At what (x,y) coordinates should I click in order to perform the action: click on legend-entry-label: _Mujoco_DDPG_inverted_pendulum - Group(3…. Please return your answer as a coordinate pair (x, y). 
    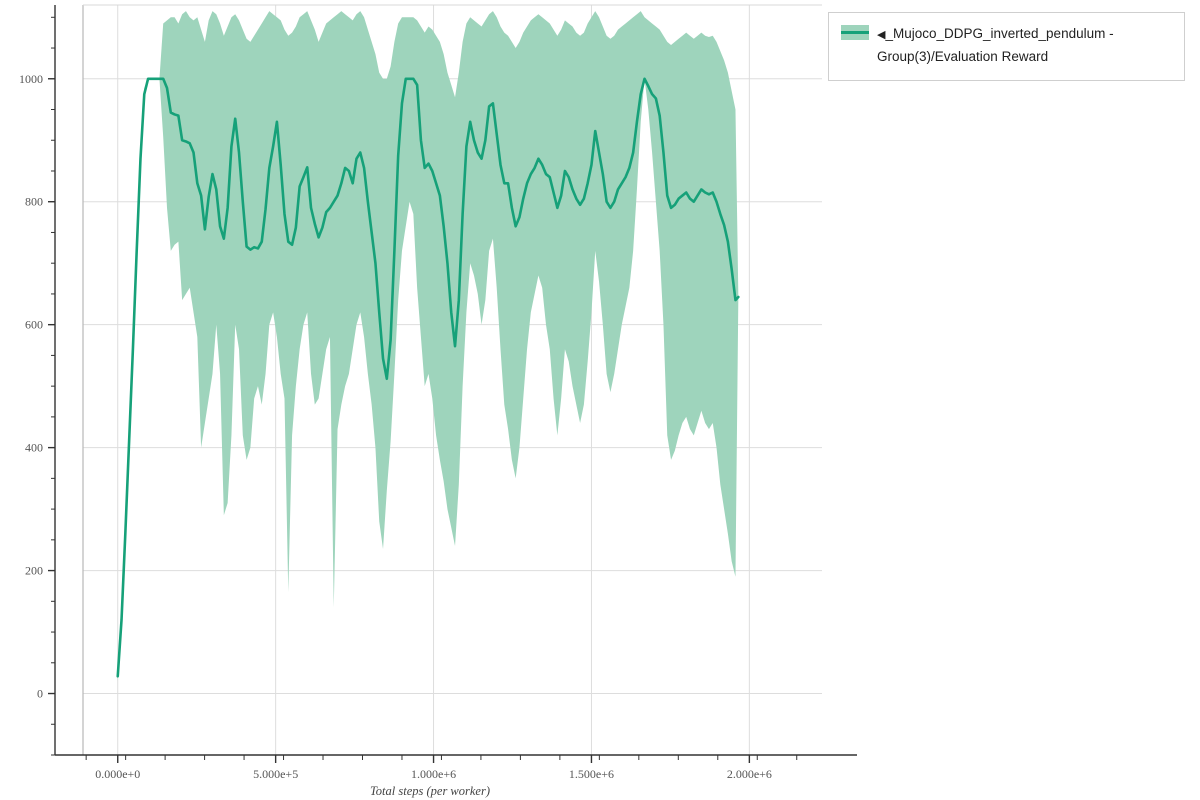
    Looking at the image, I should click on (995, 45).